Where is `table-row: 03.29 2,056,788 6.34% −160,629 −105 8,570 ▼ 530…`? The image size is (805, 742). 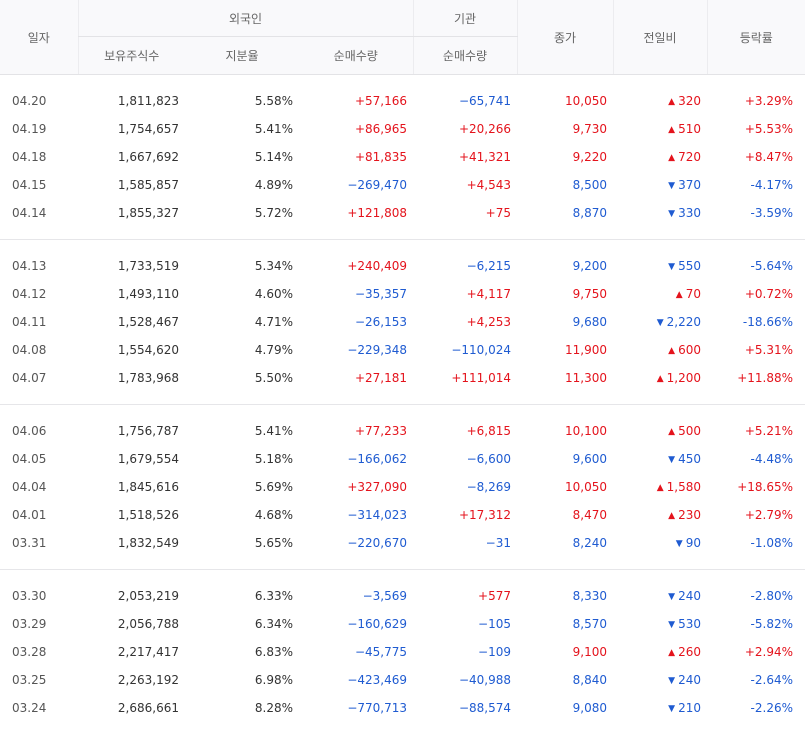 table-row: 03.29 2,056,788 6.34% −160,629 −105 8,570 ▼ 530… is located at coordinates (402, 624).